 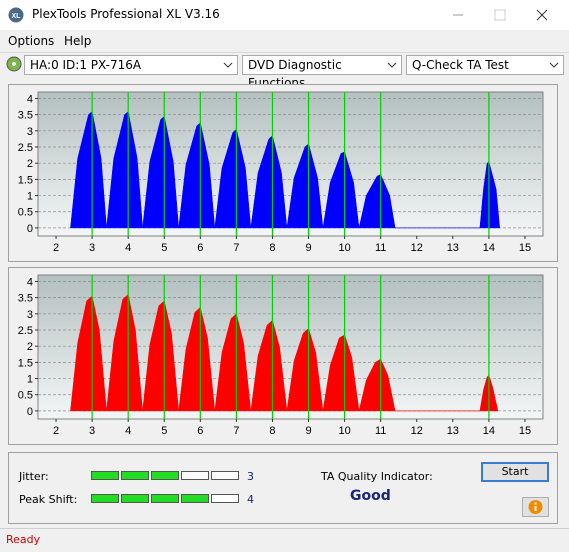 What do you see at coordinates (14, 64) in the screenshot?
I see `drive-icon` at bounding box center [14, 64].